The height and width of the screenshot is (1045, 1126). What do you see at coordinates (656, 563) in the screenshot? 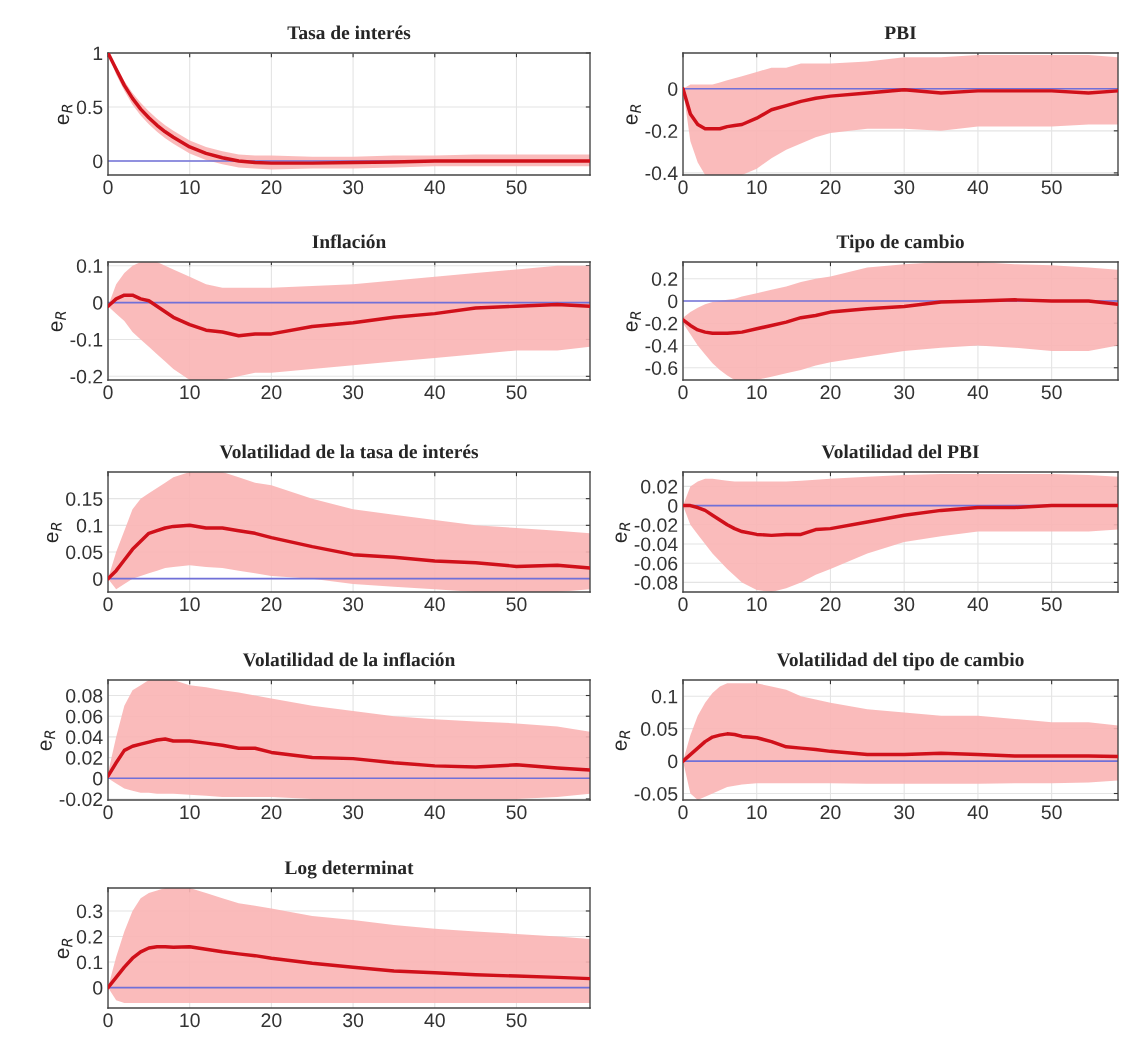
I see `y-tick-label: -0.06` at bounding box center [656, 563].